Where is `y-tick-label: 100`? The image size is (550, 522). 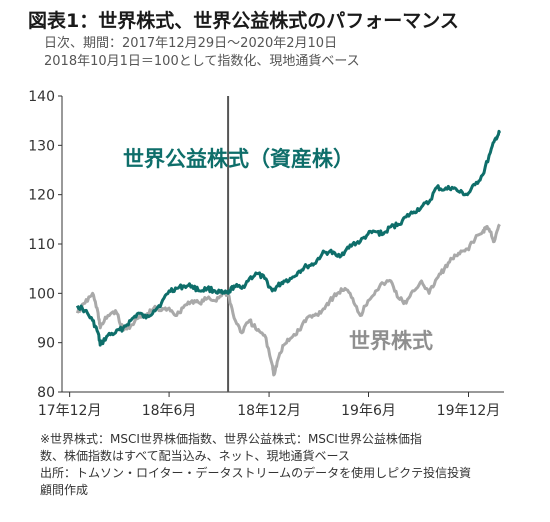
y-tick-label: 100 is located at coordinates (41, 294).